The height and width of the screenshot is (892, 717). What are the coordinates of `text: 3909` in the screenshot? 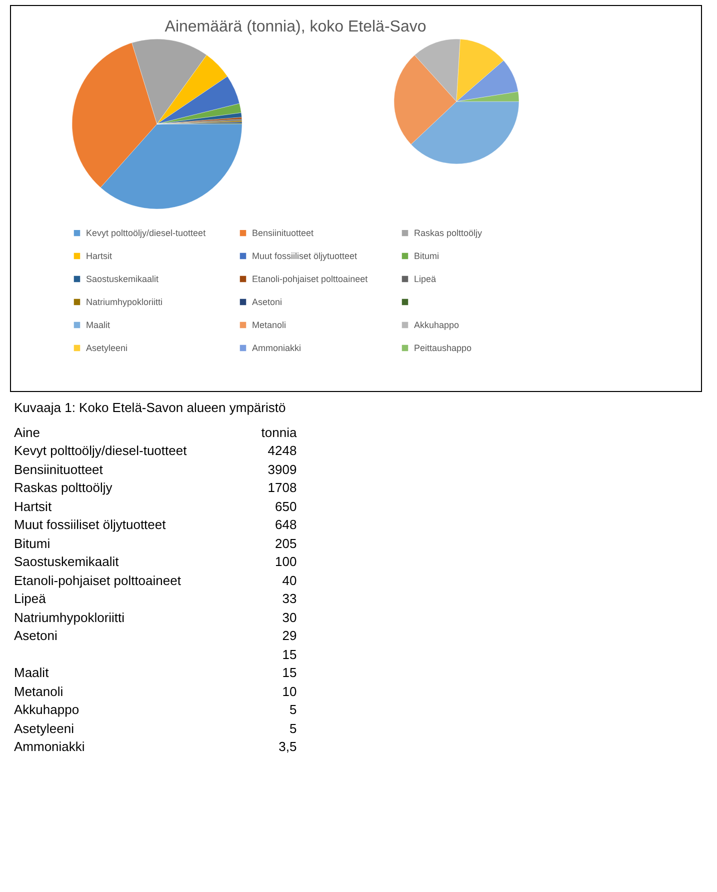 It's located at (282, 469).